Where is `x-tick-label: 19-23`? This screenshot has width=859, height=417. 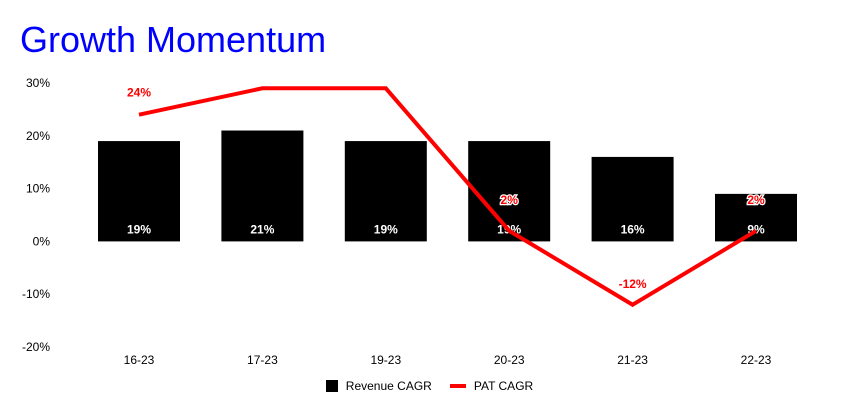
x-tick-label: 19-23 is located at coordinates (385, 360).